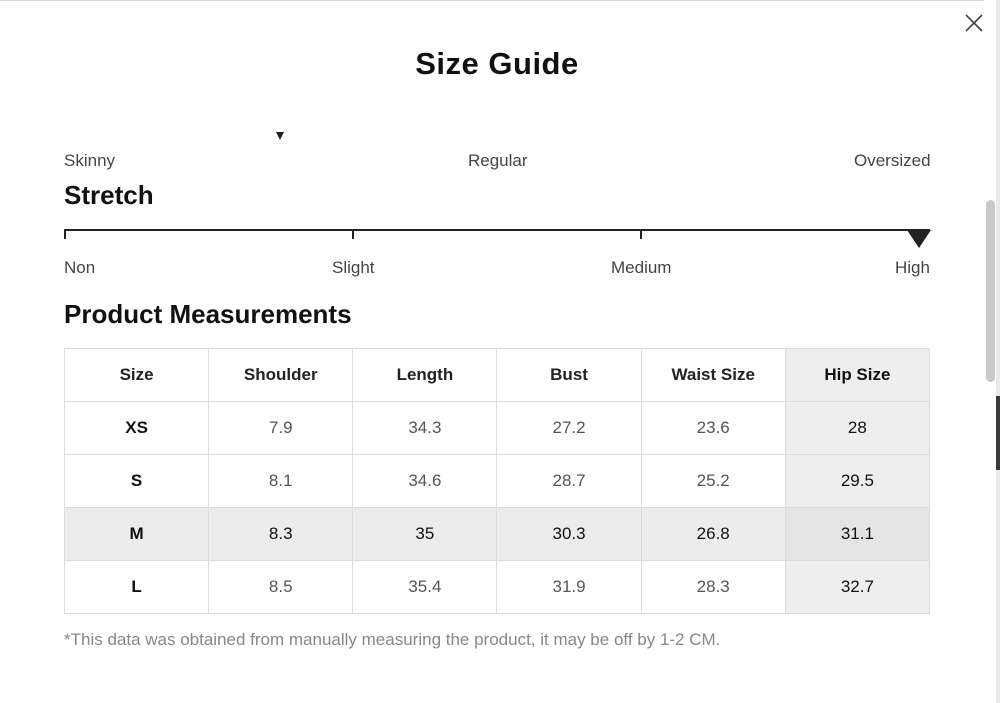 This screenshot has height=703, width=1000. Describe the element at coordinates (641, 267) in the screenshot. I see `stretch-label-medium: Medium` at that location.